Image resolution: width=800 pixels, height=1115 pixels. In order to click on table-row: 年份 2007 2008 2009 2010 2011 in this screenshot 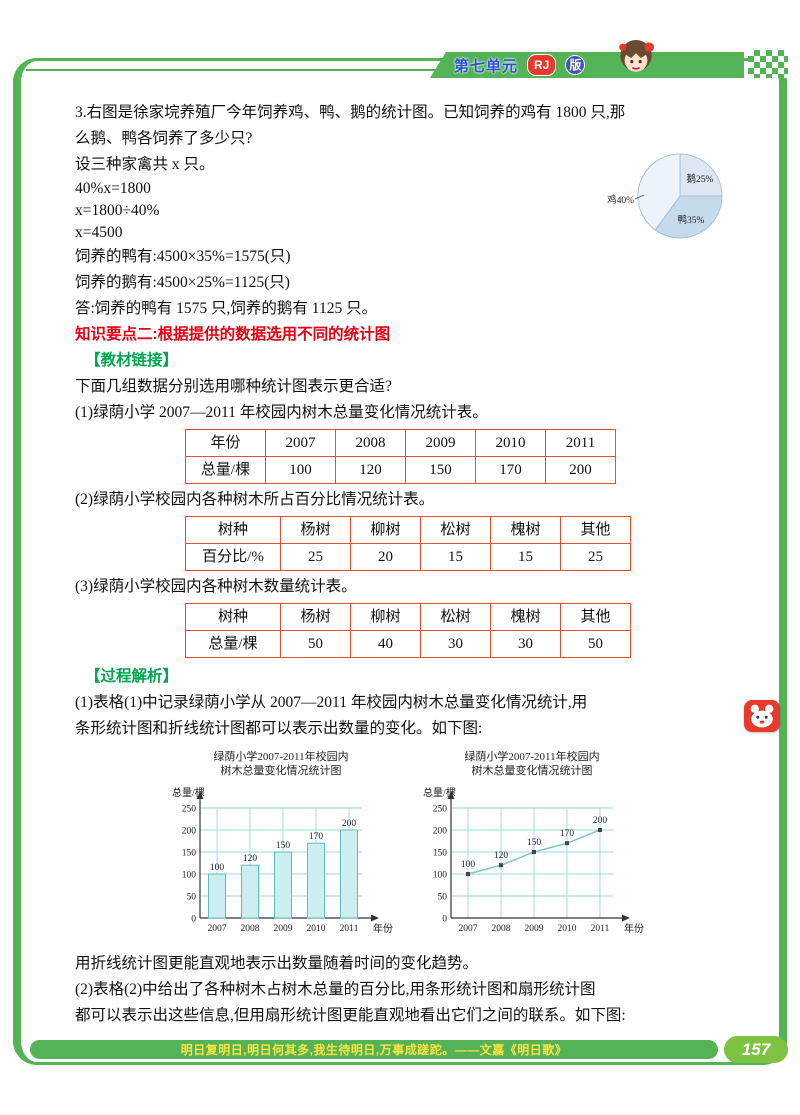, I will do `click(400, 443)`.